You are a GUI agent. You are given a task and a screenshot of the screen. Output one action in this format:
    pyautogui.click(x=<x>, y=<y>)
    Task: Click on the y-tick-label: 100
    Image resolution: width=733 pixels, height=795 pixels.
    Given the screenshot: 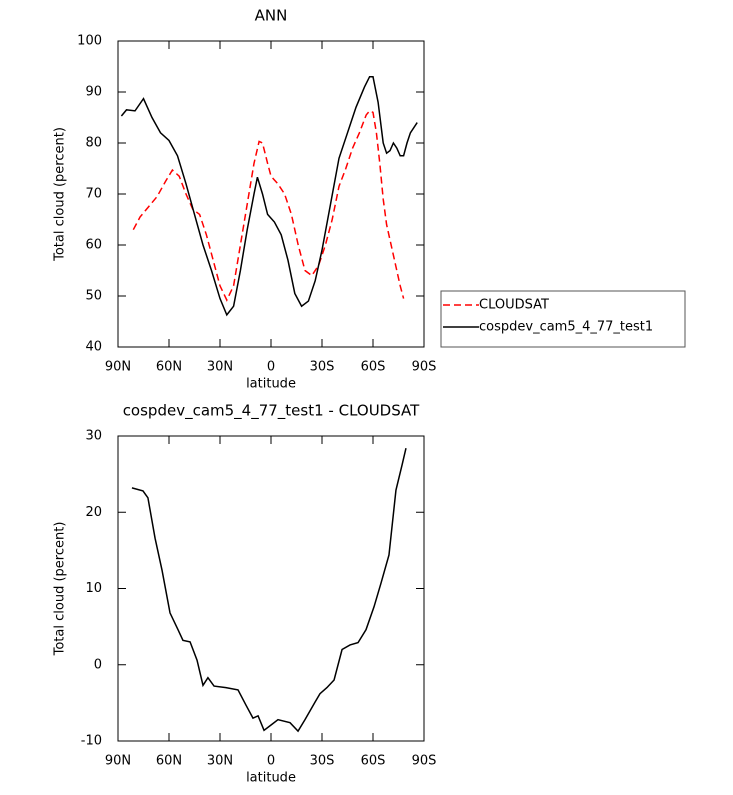 What is the action you would take?
    pyautogui.click(x=89, y=41)
    